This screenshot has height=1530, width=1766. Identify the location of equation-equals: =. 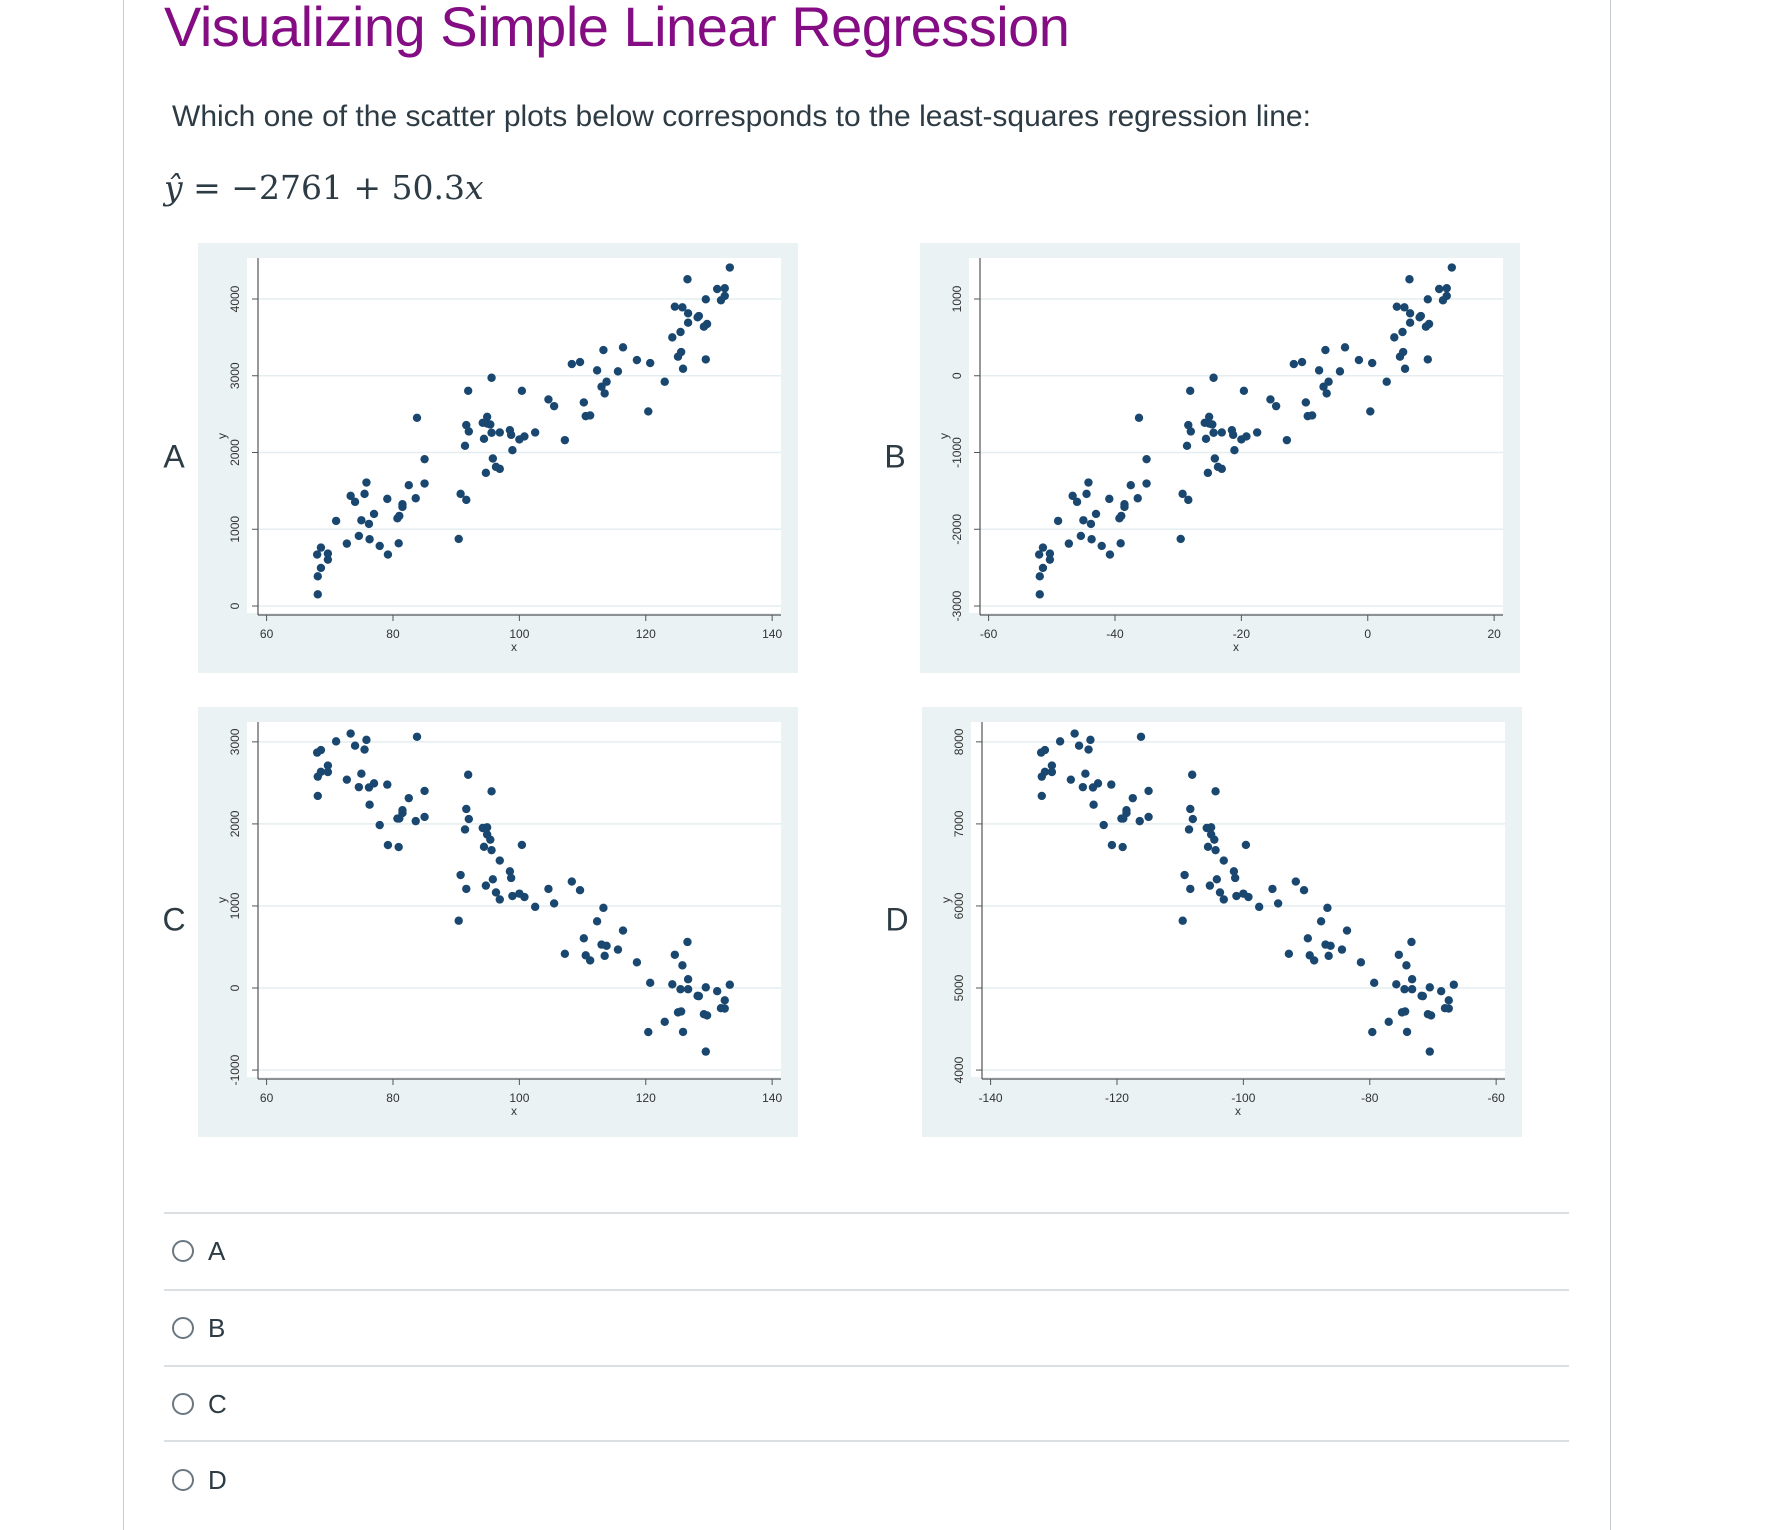
(207, 187).